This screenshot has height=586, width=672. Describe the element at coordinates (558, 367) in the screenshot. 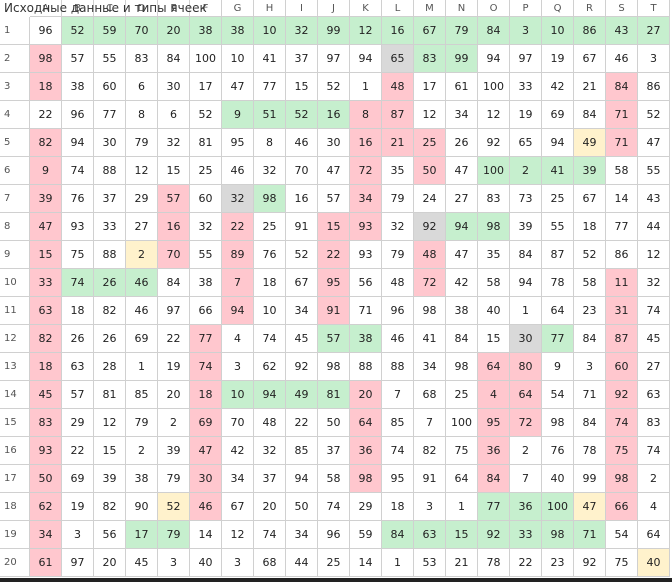

I see `cell: 9` at that location.